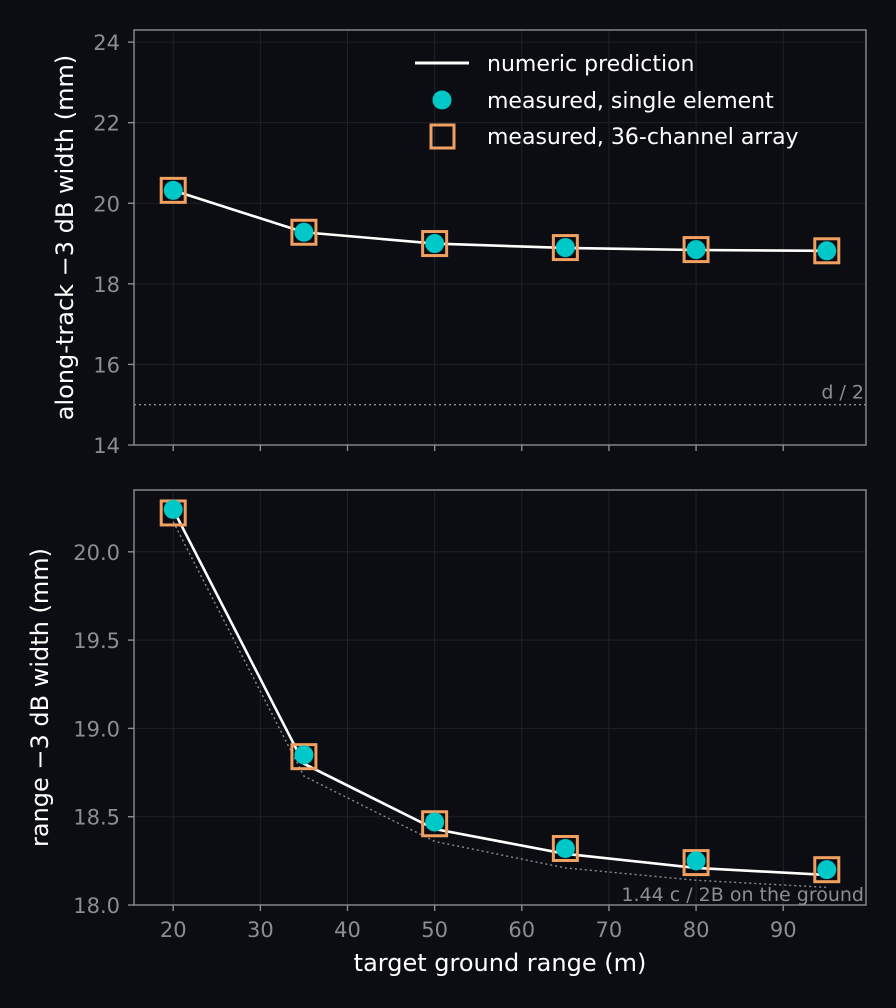 This screenshot has width=896, height=1008. Describe the element at coordinates (106, 204) in the screenshot. I see `y-tick-label: 20` at that location.